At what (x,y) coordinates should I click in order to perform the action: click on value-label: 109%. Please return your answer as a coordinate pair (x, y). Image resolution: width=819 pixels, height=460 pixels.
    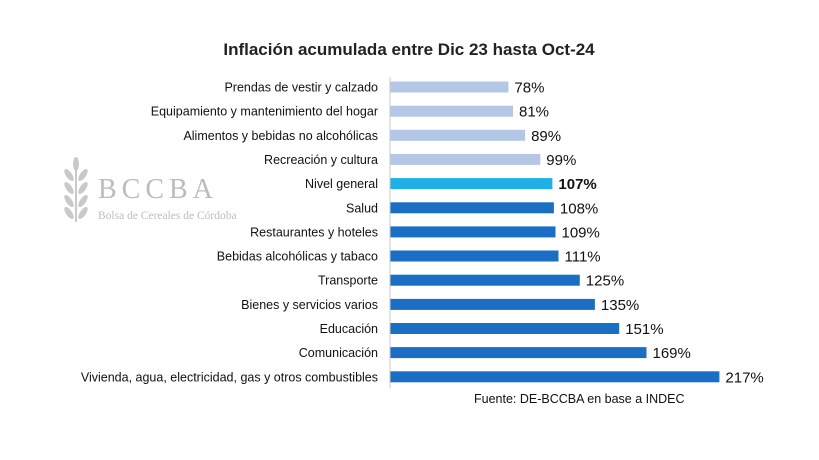
    Looking at the image, I should click on (581, 232).